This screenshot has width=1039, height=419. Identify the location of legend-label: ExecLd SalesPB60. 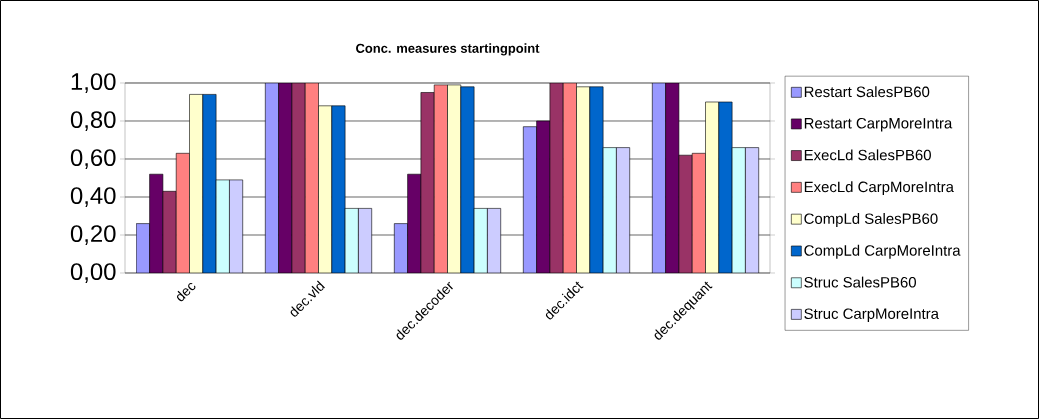
(867, 155).